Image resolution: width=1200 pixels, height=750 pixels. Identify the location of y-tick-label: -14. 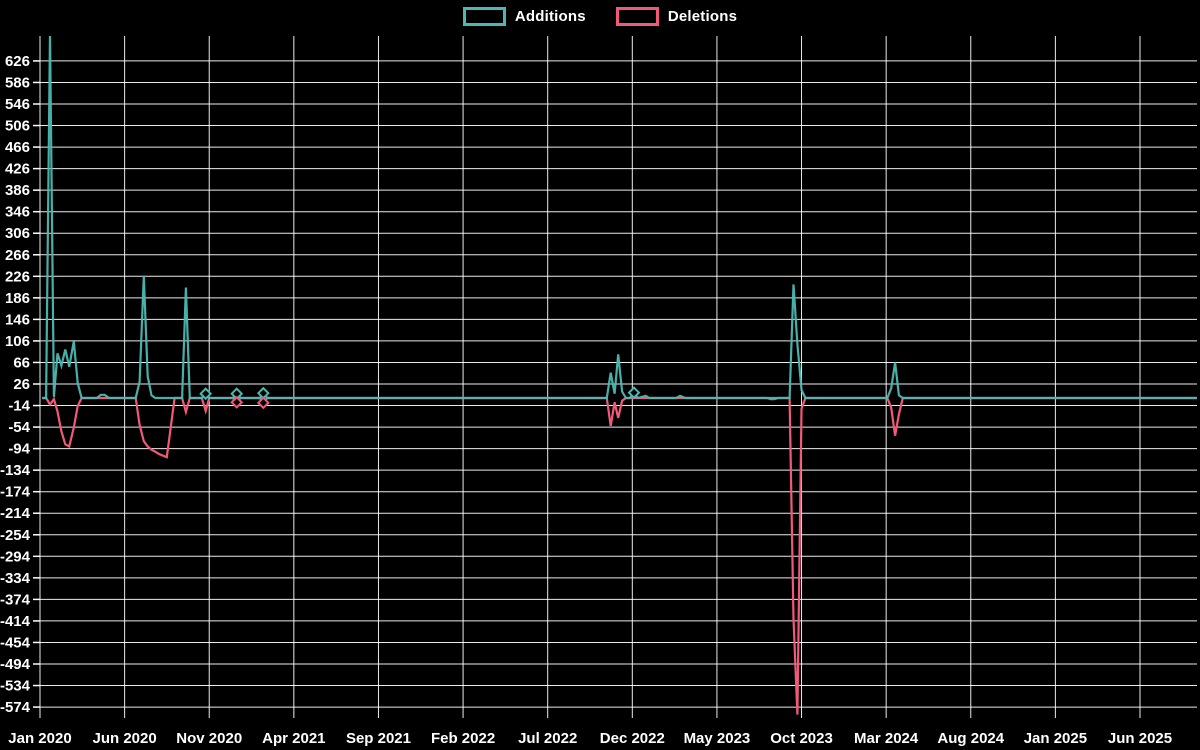
(19, 406).